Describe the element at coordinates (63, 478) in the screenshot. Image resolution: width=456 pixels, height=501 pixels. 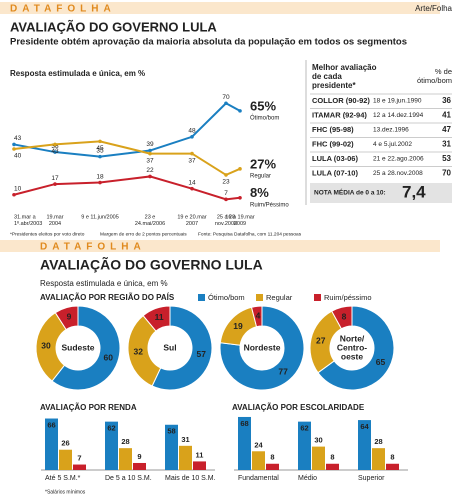
I see `x-tick-label: Até 5 S.M.*` at that location.